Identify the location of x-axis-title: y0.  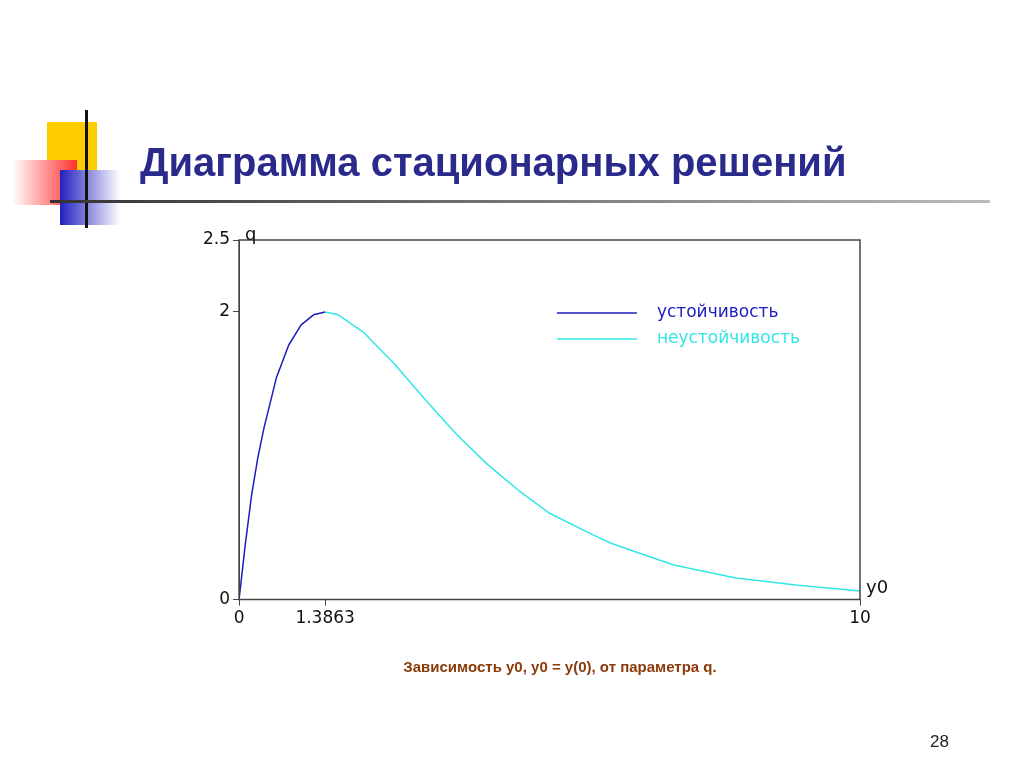
(877, 587).